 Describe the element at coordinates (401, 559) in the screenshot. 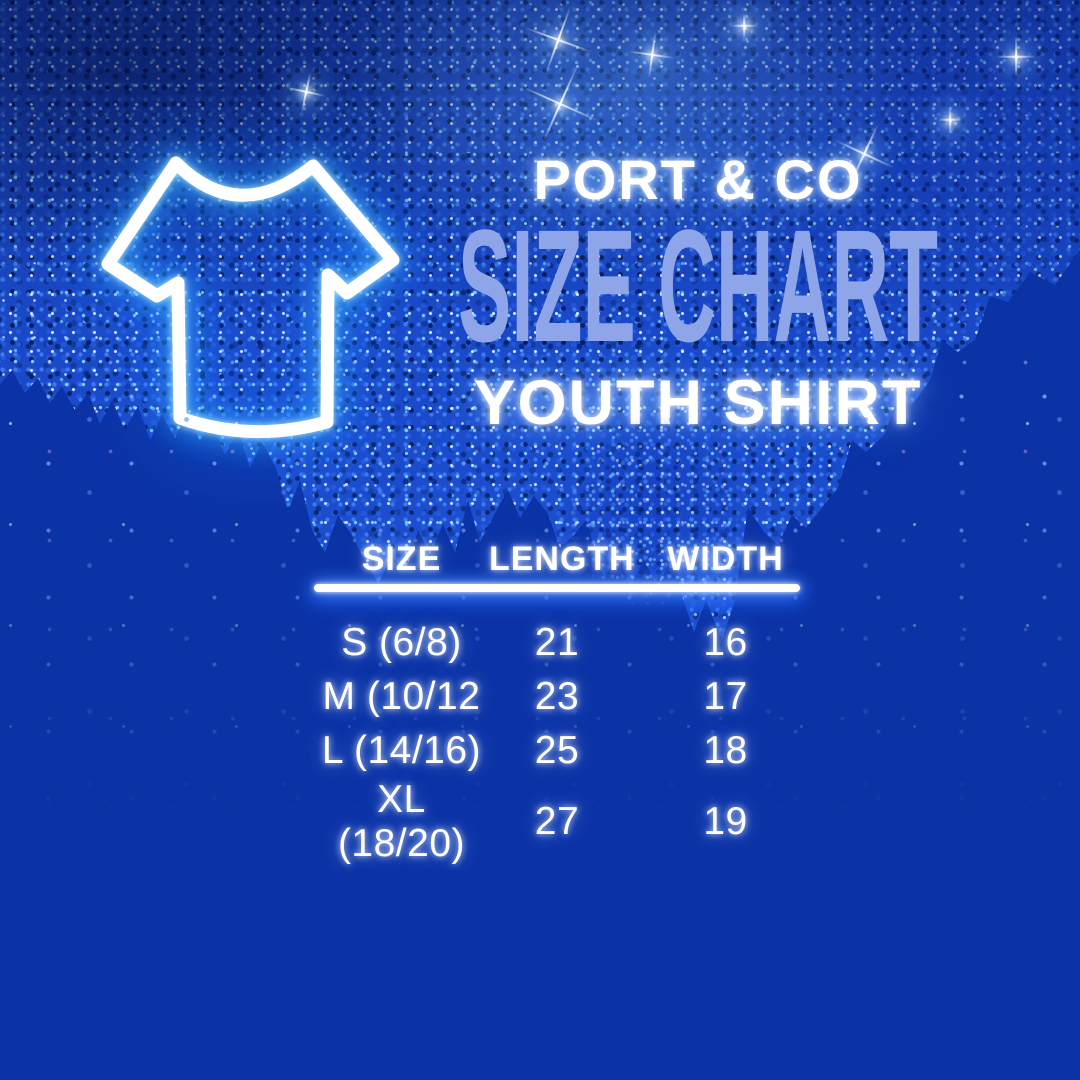

I see `column-header-size: SIZE` at that location.